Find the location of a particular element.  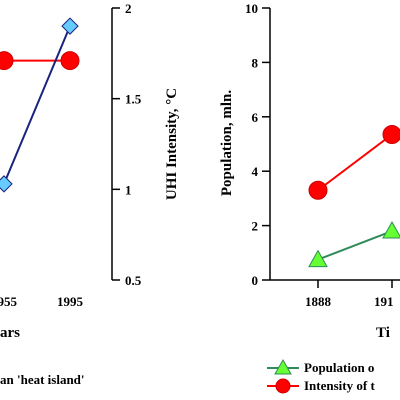

uhi-x-axis-title: ars is located at coordinates (10, 333).